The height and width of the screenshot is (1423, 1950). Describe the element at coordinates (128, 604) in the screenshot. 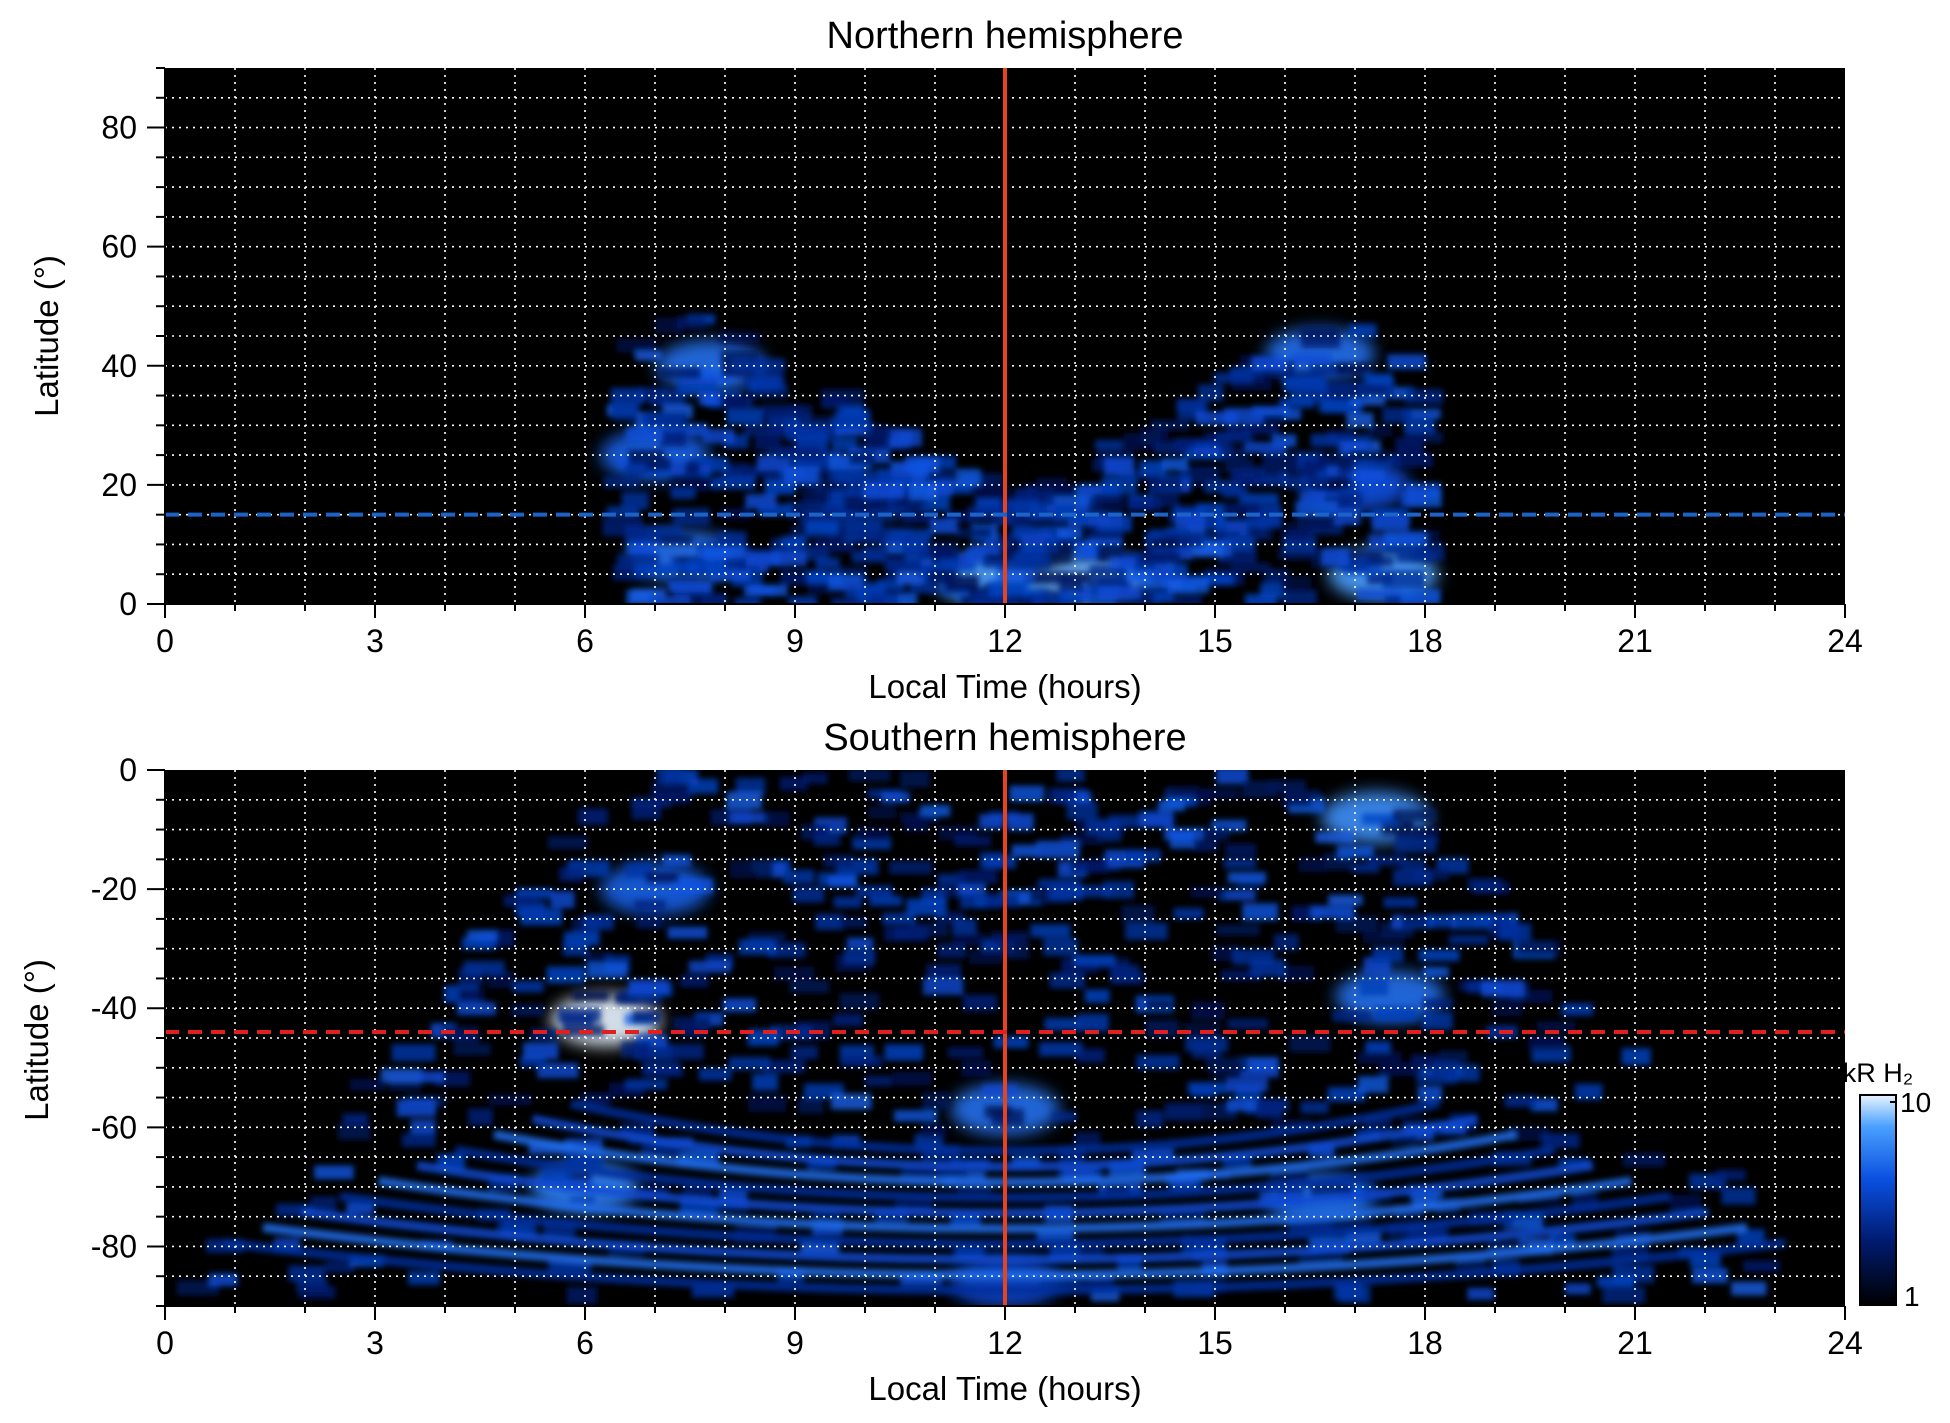

I see `y-tick-label: 0` at that location.